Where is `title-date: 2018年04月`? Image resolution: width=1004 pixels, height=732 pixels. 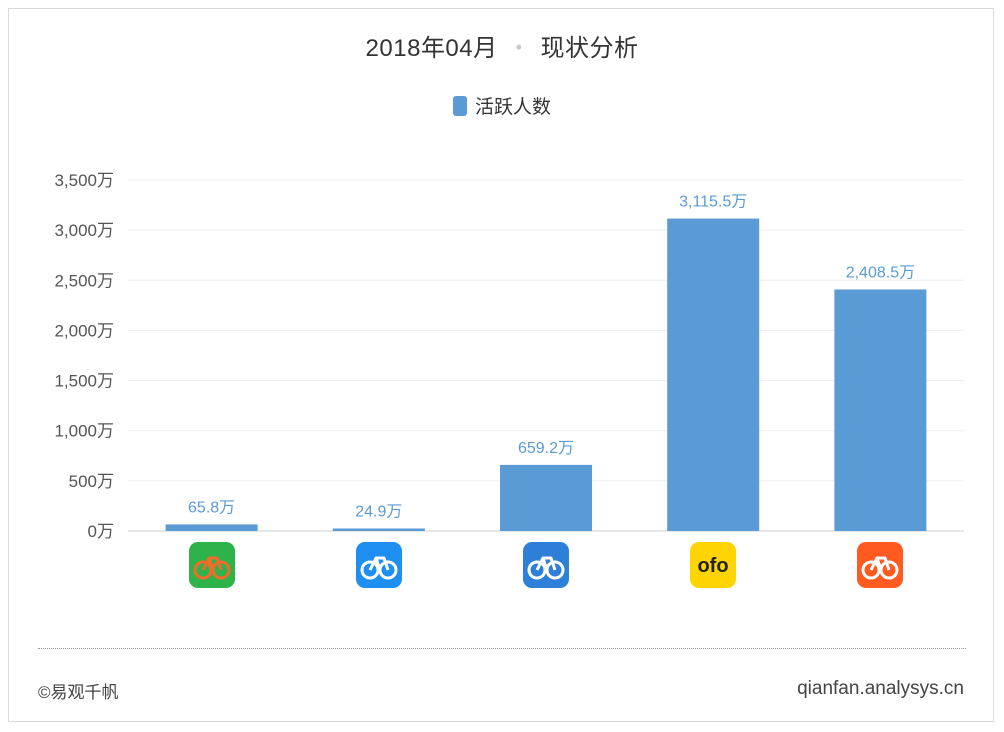
title-date: 2018年04月 is located at coordinates (431, 48).